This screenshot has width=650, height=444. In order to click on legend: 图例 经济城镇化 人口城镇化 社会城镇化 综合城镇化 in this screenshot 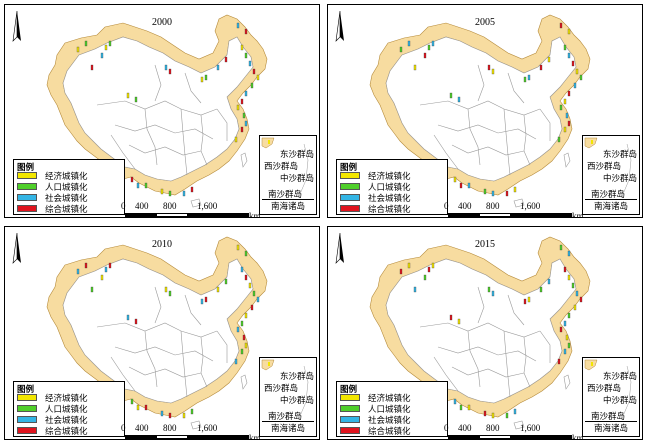, I will do `click(392, 409)`.